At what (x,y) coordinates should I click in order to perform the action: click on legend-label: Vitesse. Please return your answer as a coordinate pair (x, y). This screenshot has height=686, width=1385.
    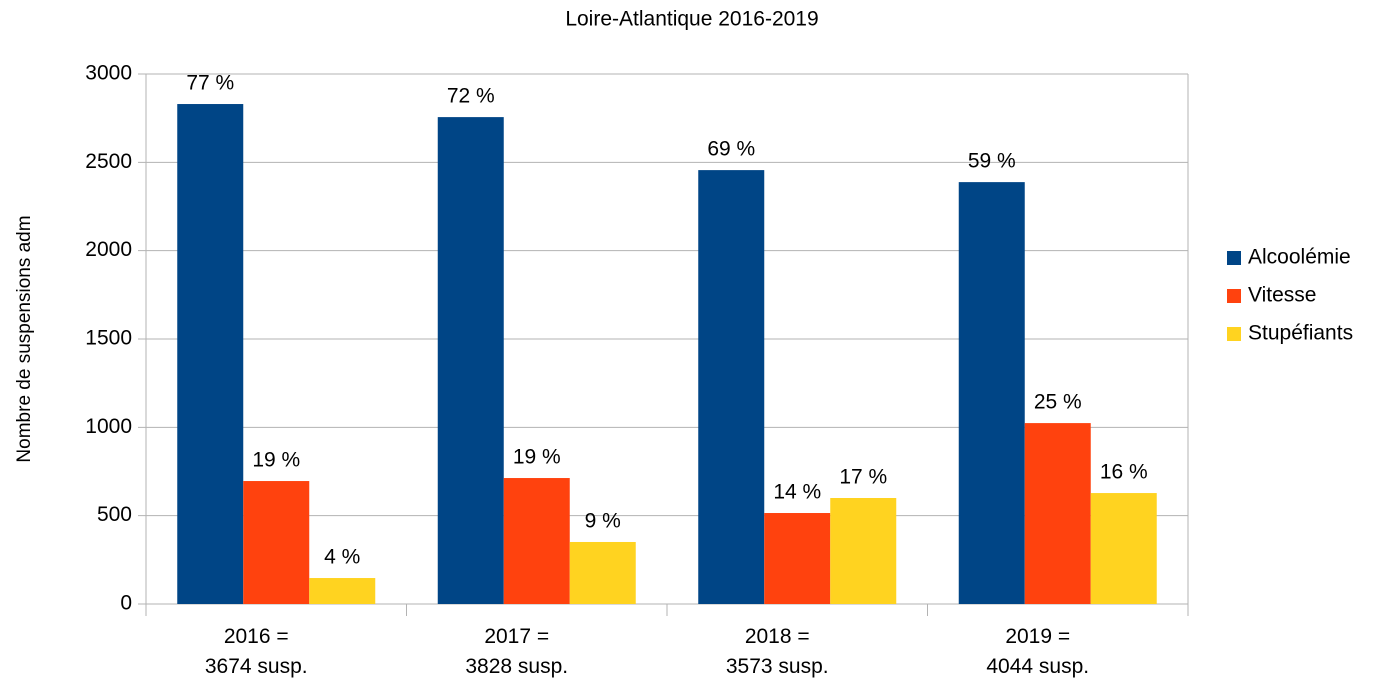
    Looking at the image, I should click on (1282, 295).